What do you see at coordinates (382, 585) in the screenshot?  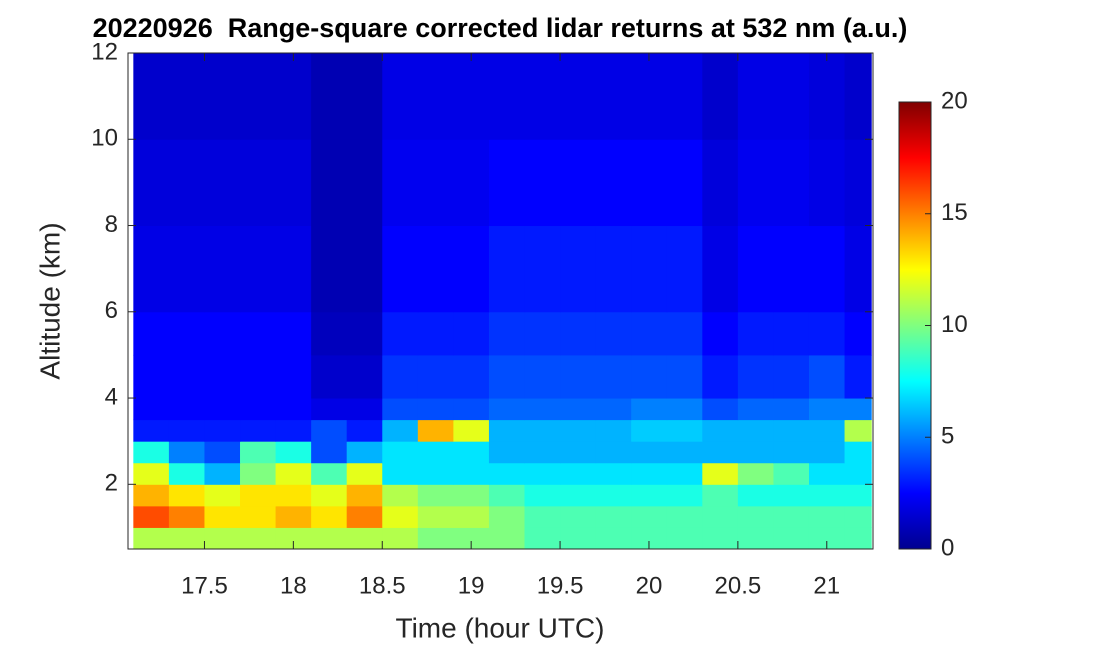 I see `x-tick-label: 18.5` at bounding box center [382, 585].